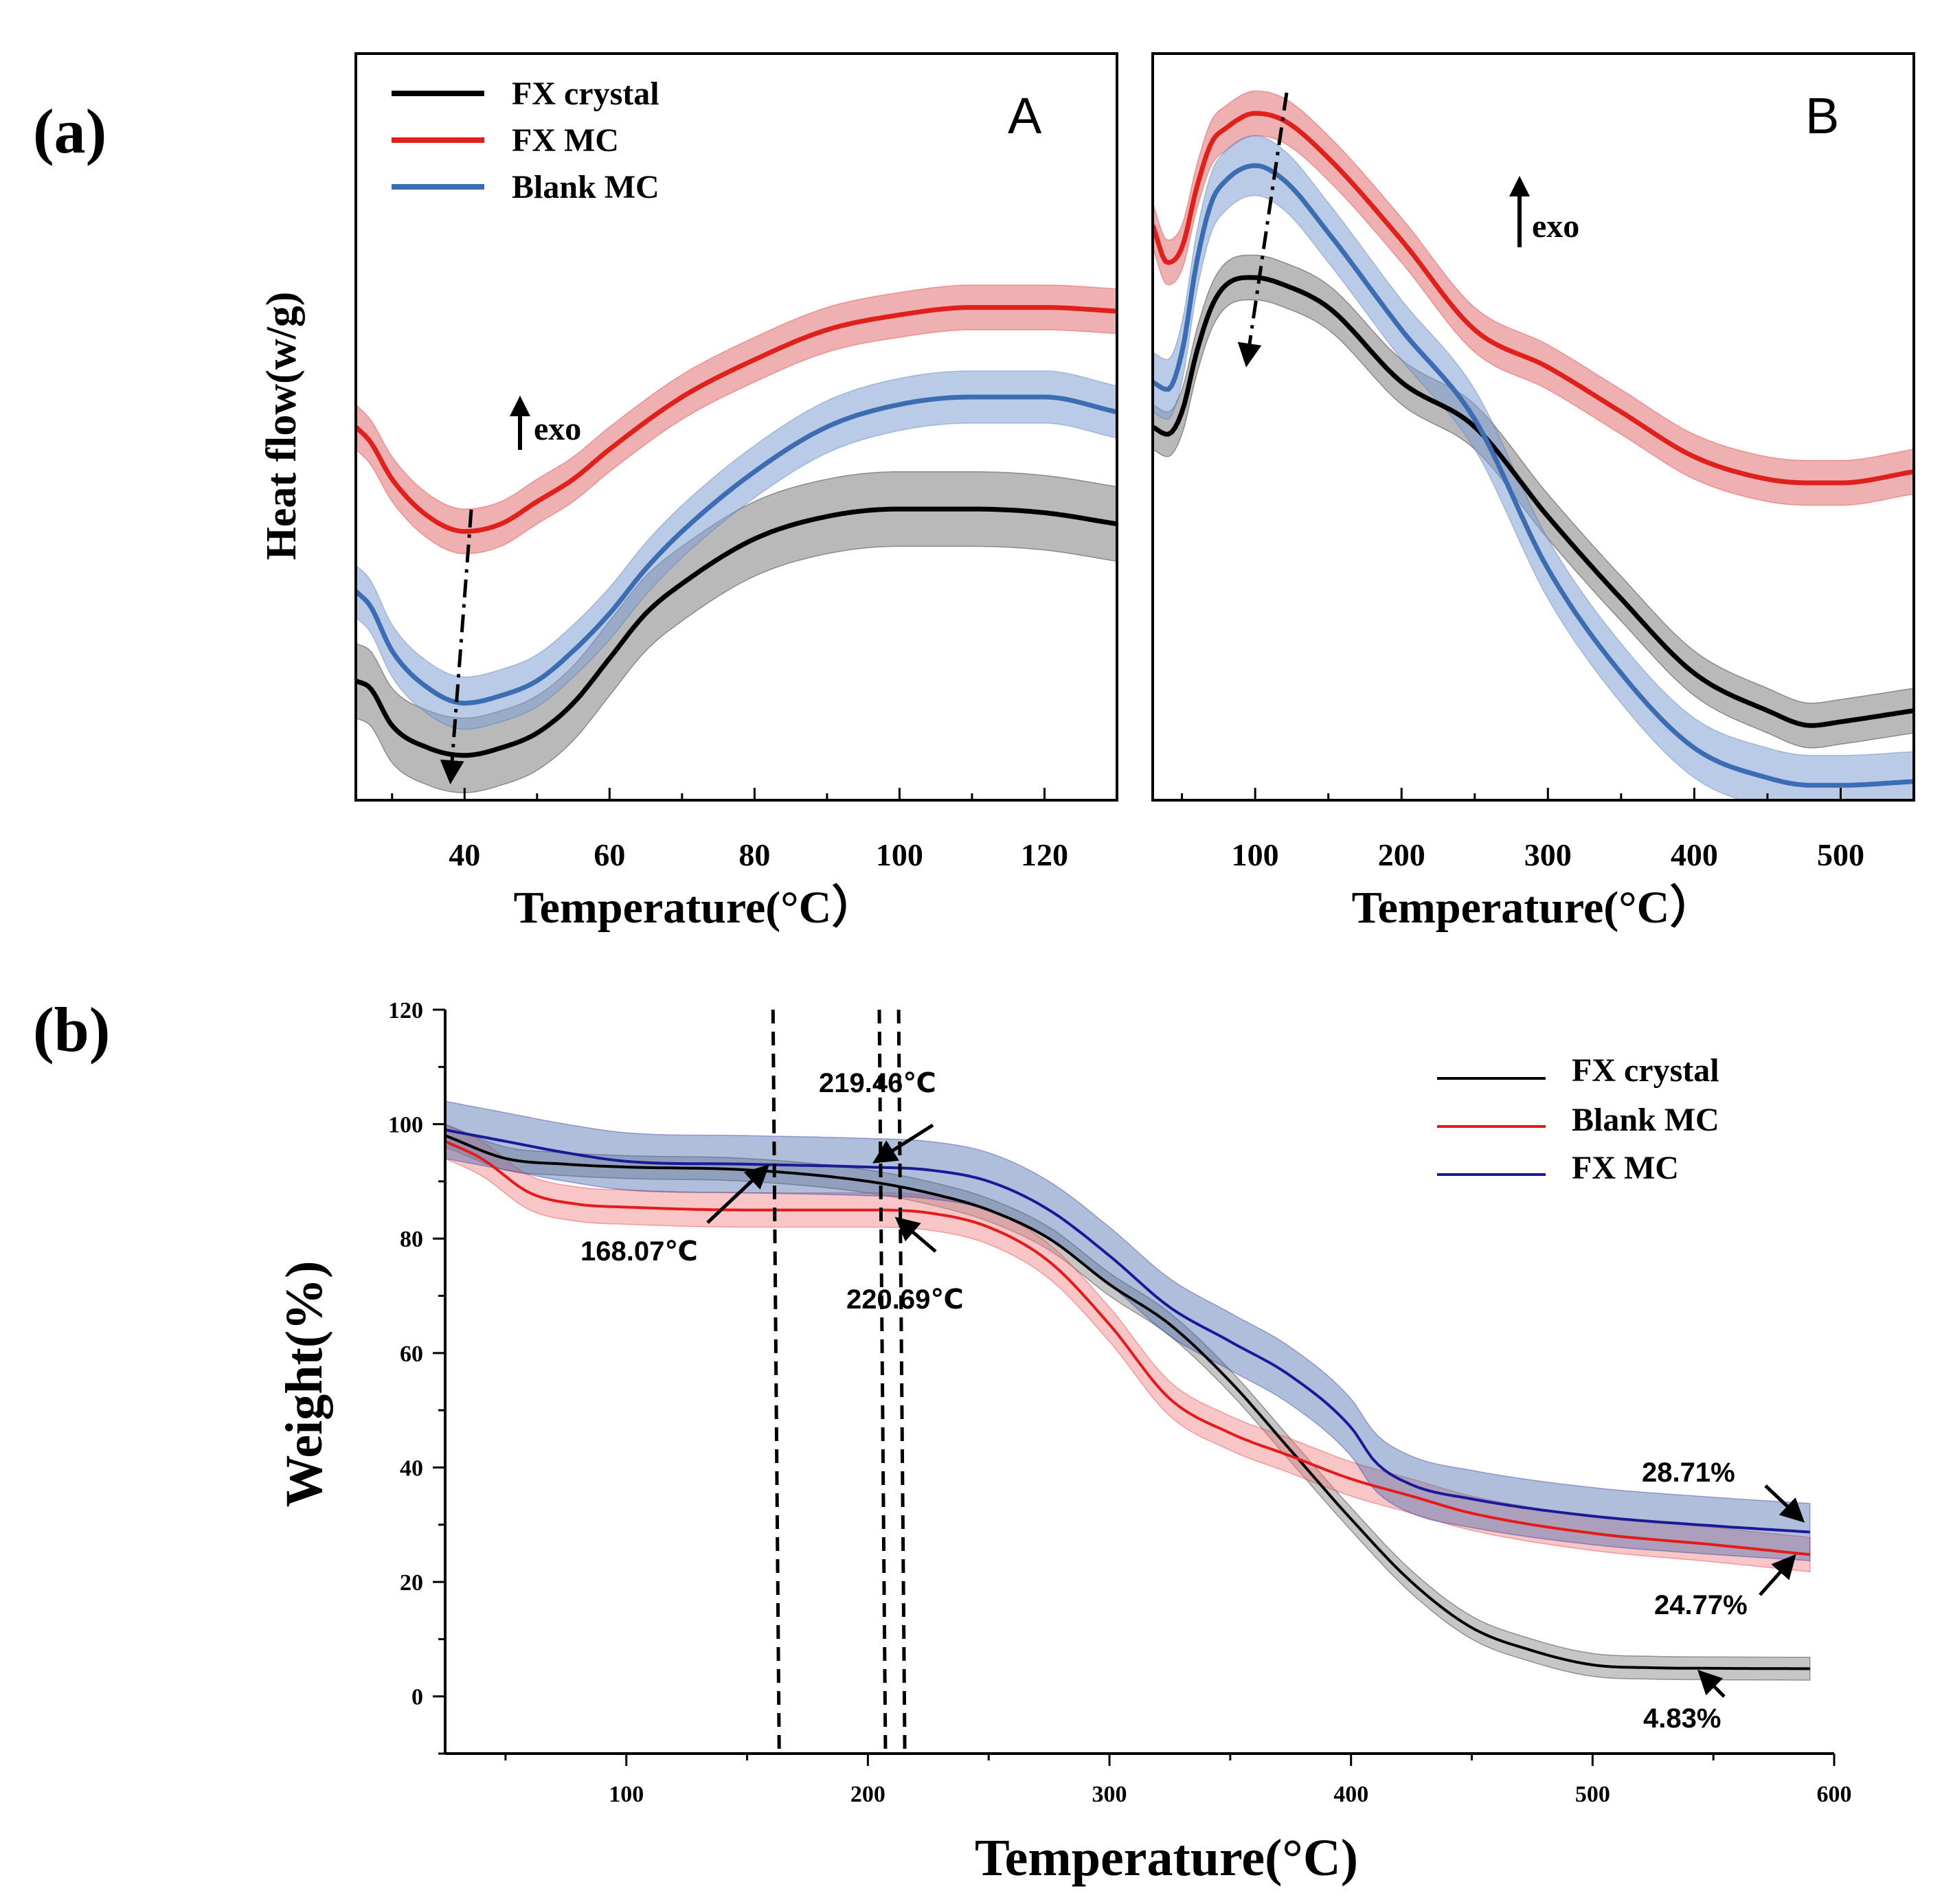 This screenshot has height=1904, width=1953. I want to click on ytick-label-tga: 120, so click(405, 1010).